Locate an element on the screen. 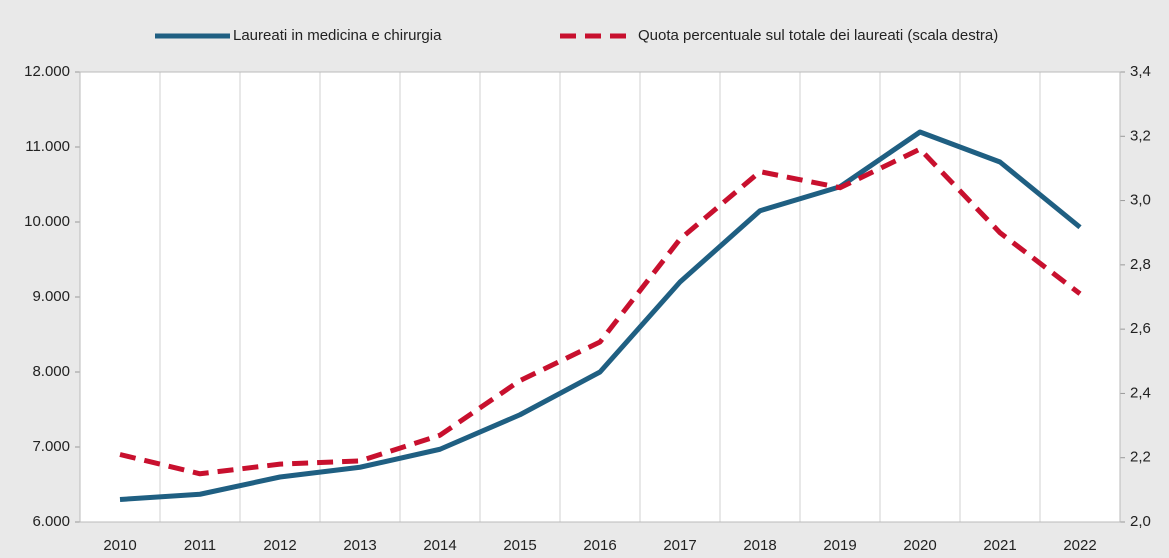  y2-tick-label: 3,4 is located at coordinates (1140, 71).